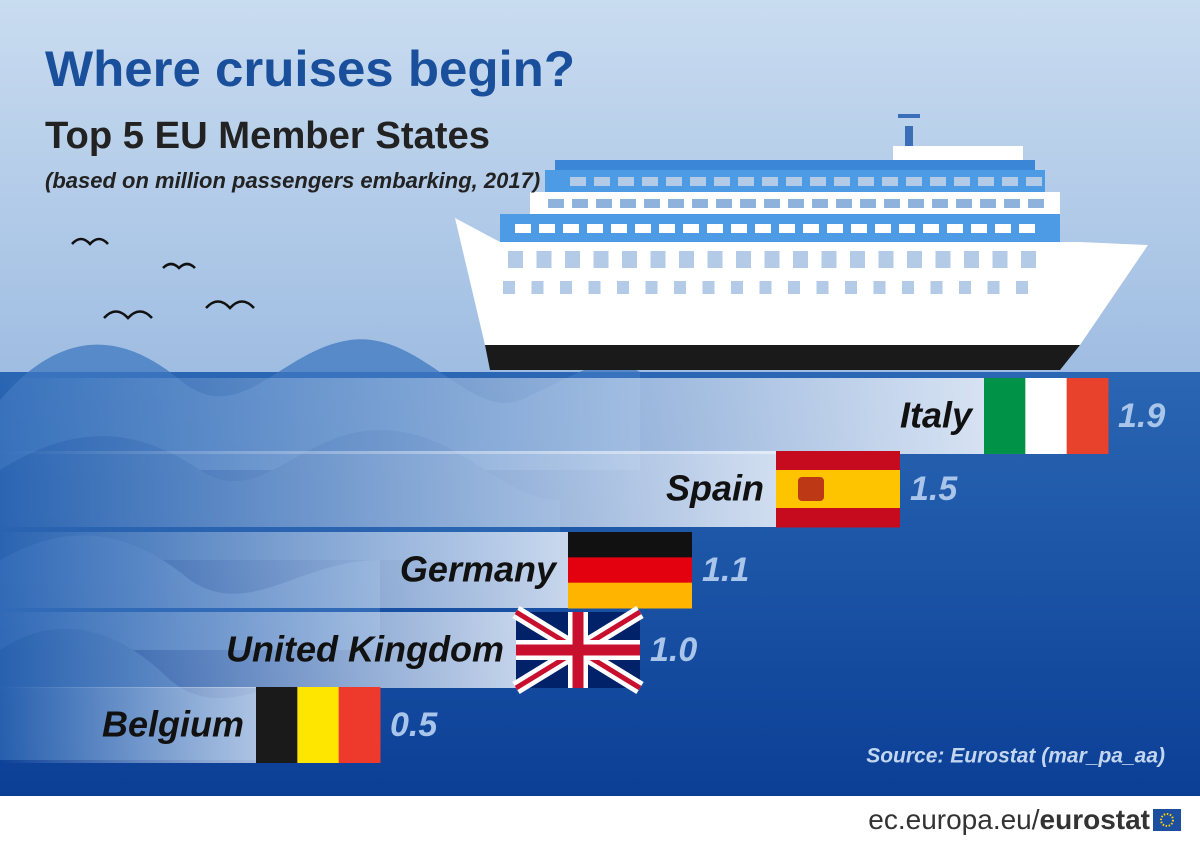 The width and height of the screenshot is (1200, 854). Describe the element at coordinates (725, 570) in the screenshot. I see `value-label: 1.1` at that location.